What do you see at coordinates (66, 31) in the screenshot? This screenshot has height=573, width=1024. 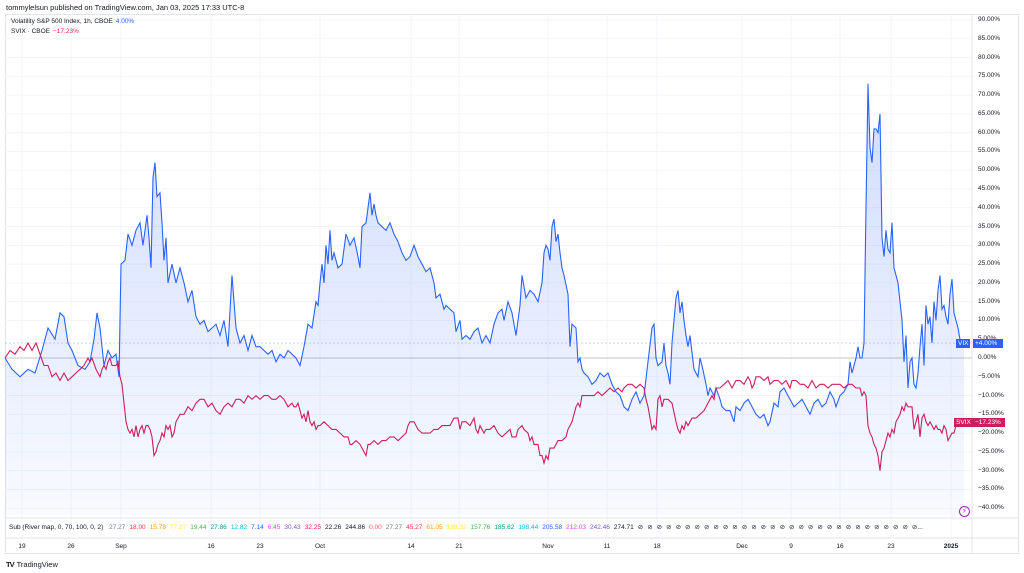 I see `legend-svix-value: −17.23%` at bounding box center [66, 31].